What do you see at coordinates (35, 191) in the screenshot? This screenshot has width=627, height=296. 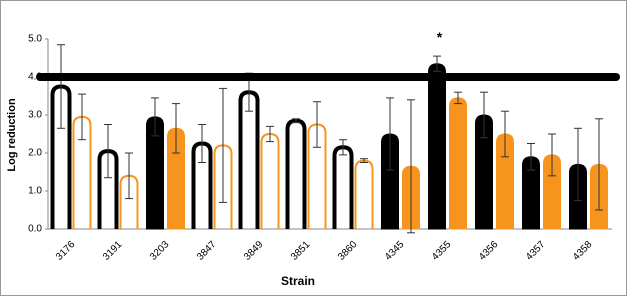 I see `y-tick-label: 1.0` at bounding box center [35, 191].